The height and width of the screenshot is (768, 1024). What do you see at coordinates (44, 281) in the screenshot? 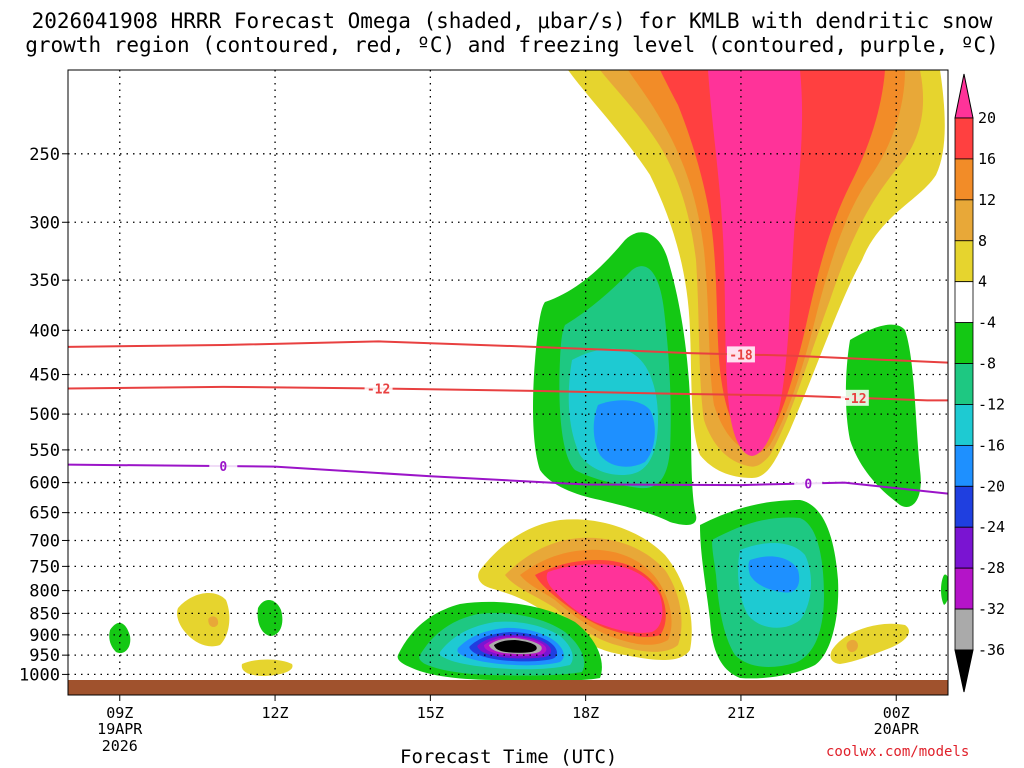
I see `y-tick-label-350: 350` at bounding box center [44, 281].